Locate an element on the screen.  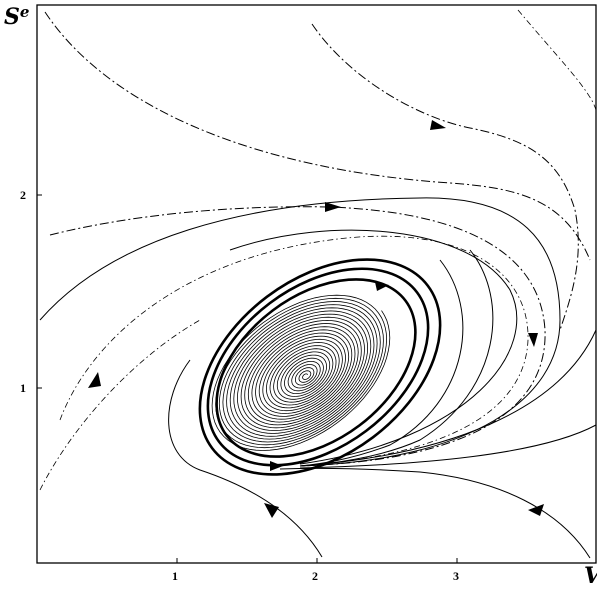
trajectory-bottom-right is located at coordinates (435, 513).